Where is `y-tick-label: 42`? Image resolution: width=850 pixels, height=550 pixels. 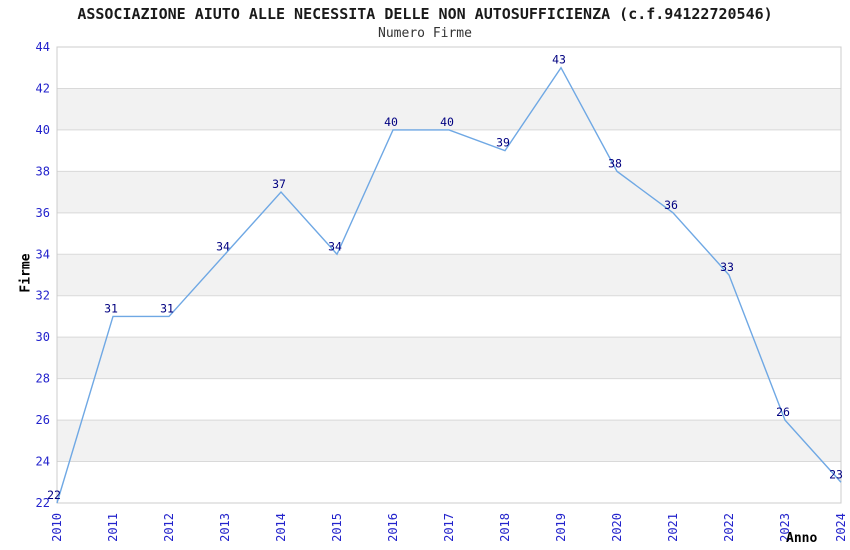 y-tick-label: 42 is located at coordinates (43, 88).